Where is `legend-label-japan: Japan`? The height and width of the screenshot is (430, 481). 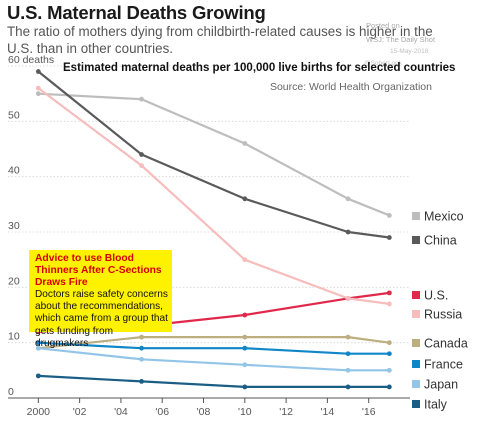 legend-label-japan: Japan is located at coordinates (441, 385).